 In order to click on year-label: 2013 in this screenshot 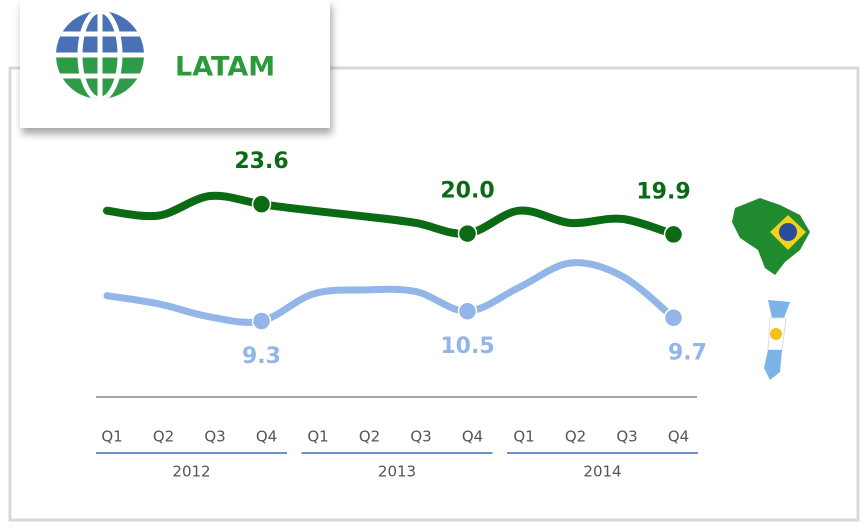, I will do `click(397, 472)`.